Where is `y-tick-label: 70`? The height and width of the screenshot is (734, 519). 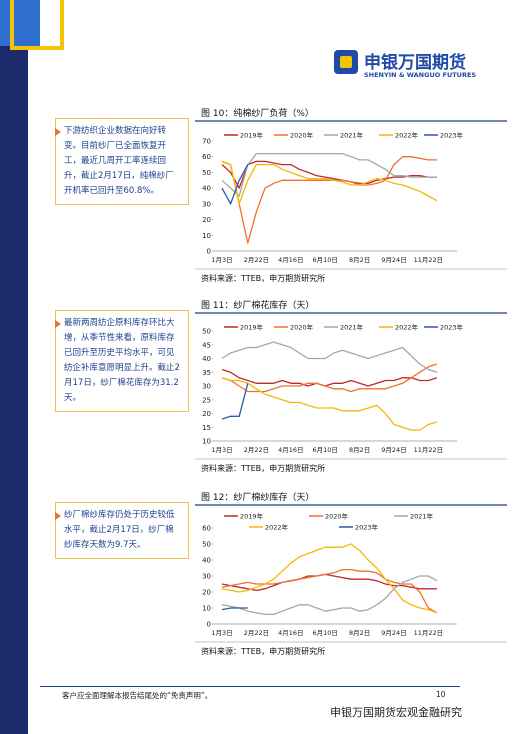 y-tick-label: 70 is located at coordinates (206, 142).